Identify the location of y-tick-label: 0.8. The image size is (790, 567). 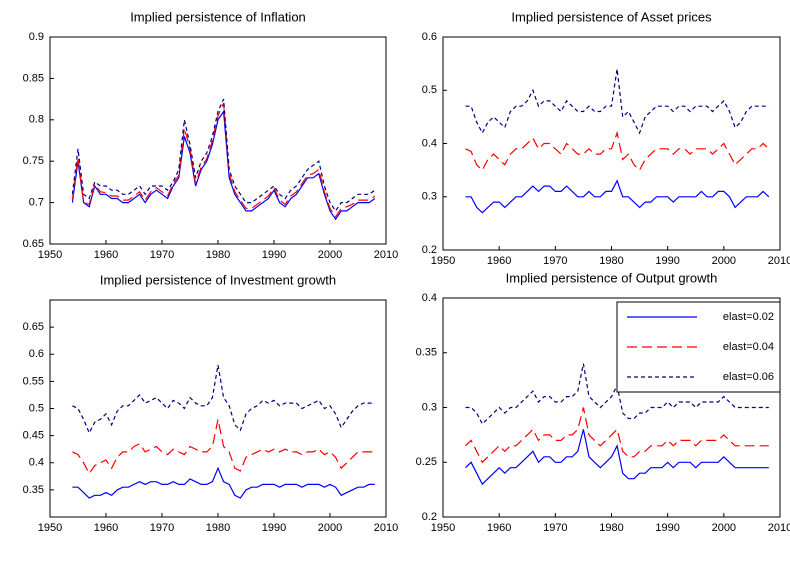
(36, 120).